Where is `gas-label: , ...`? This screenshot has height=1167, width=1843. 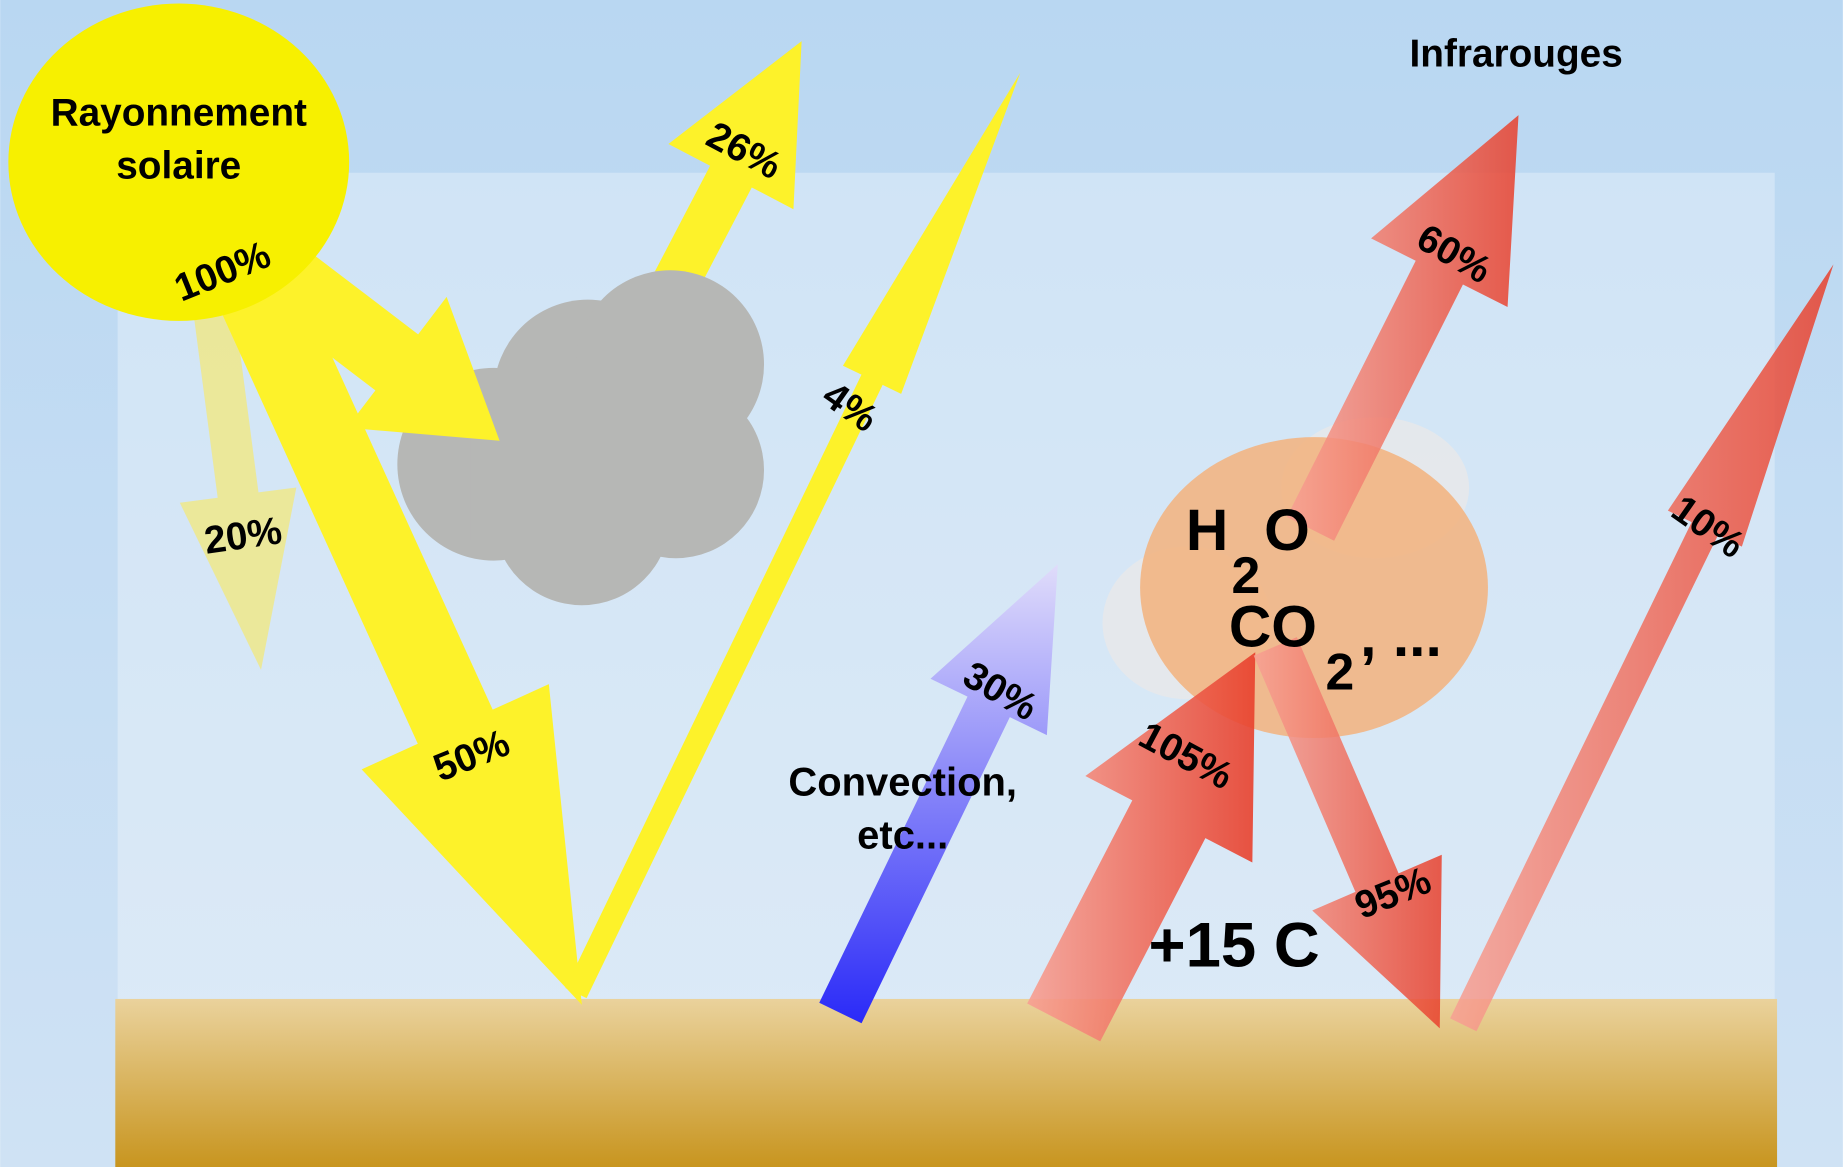 gas-label: , ... is located at coordinates (1401, 636).